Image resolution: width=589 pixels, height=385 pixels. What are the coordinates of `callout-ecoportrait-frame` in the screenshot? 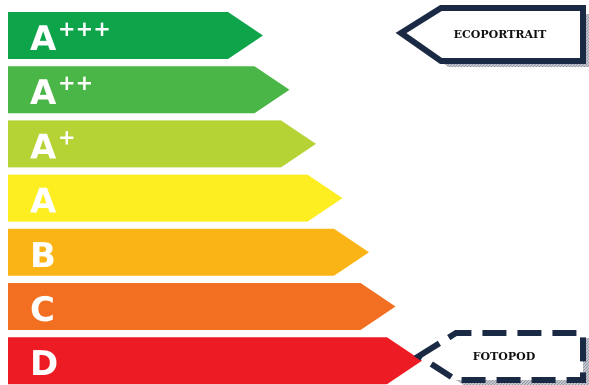 It's located at (490, 34).